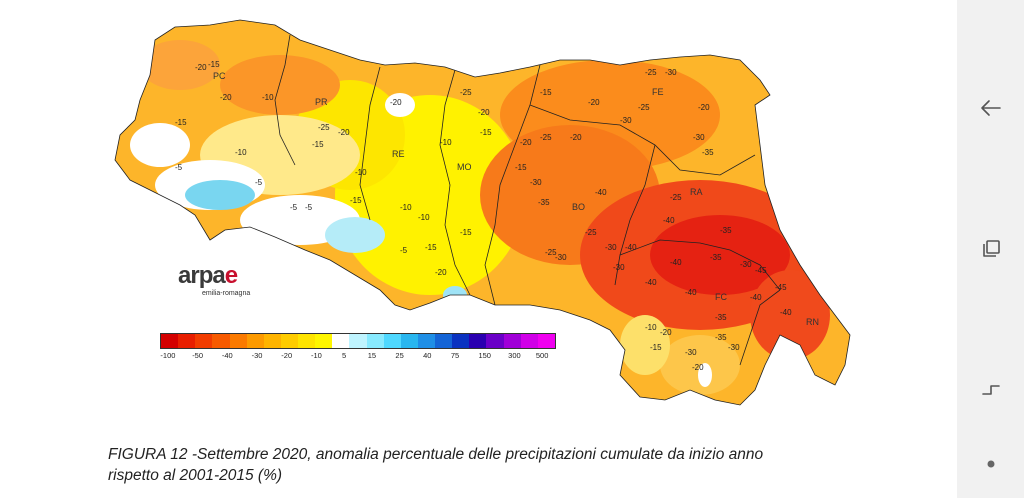  What do you see at coordinates (696, 192) in the screenshot?
I see `province-label: RA` at bounding box center [696, 192].